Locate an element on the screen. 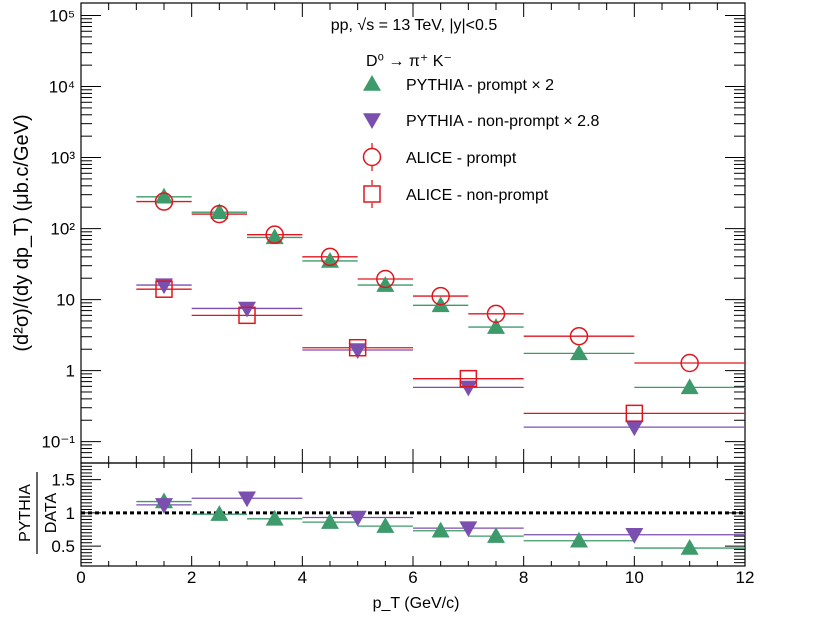 This screenshot has width=830, height=620. main-y-tick-label: 1 is located at coordinates (70, 371).